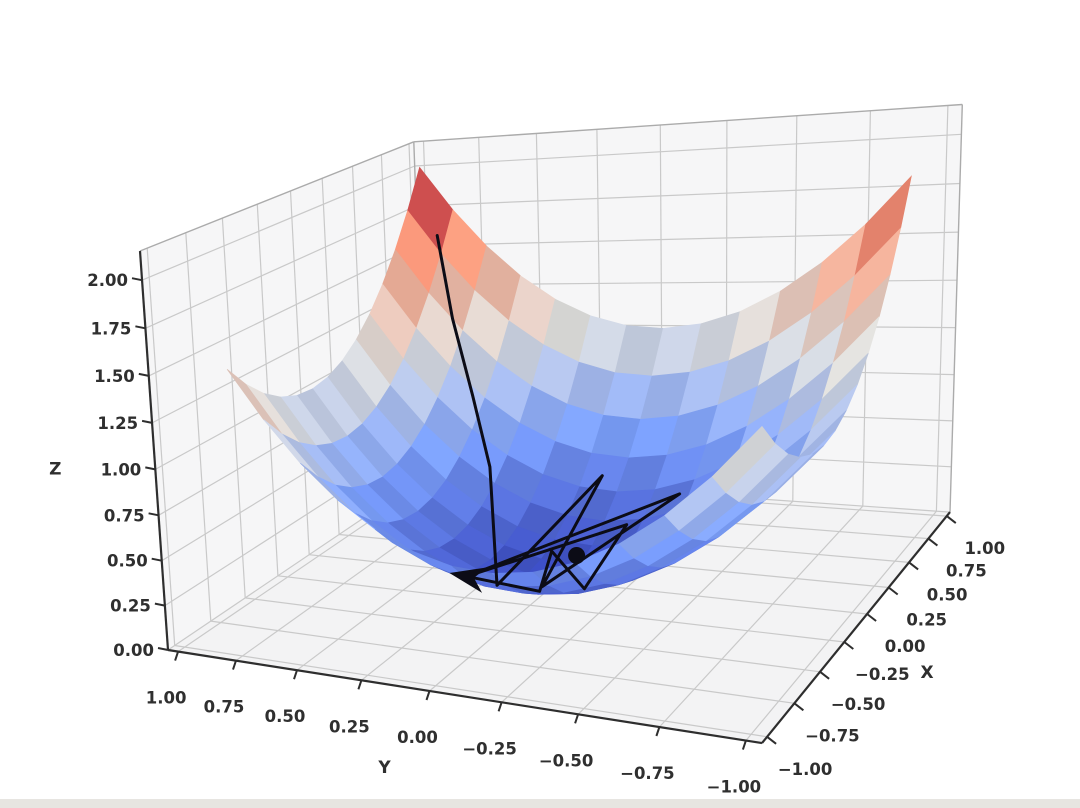  I want to click on y-tick-label: 1.00, so click(166, 698).